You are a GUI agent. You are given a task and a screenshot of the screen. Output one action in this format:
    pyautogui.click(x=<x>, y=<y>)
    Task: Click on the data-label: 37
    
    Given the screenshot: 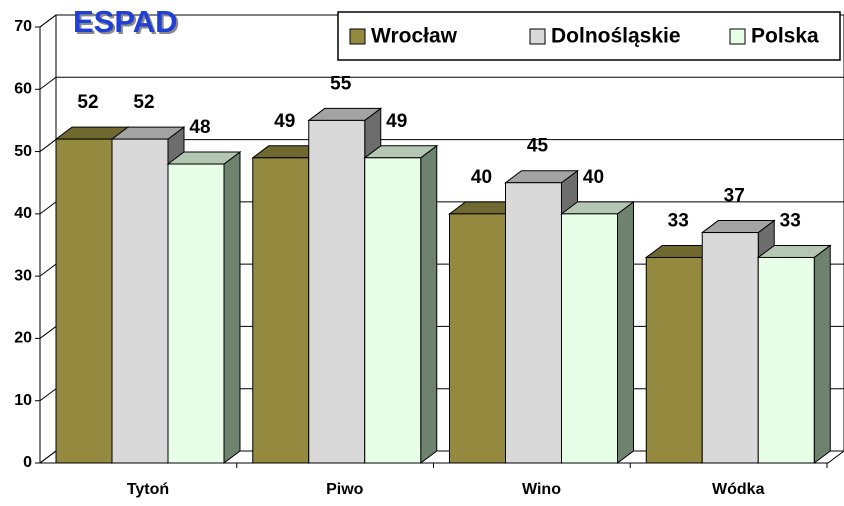 What is the action you would take?
    pyautogui.click(x=734, y=196)
    